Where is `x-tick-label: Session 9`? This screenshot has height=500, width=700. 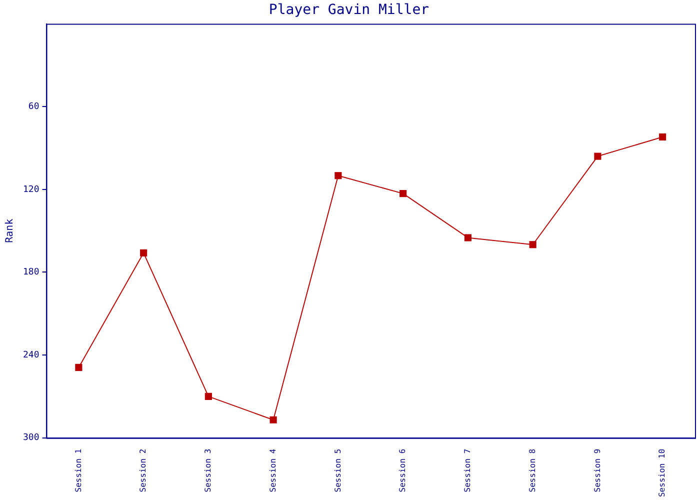
x-tick-label: Session 9 is located at coordinates (597, 470).